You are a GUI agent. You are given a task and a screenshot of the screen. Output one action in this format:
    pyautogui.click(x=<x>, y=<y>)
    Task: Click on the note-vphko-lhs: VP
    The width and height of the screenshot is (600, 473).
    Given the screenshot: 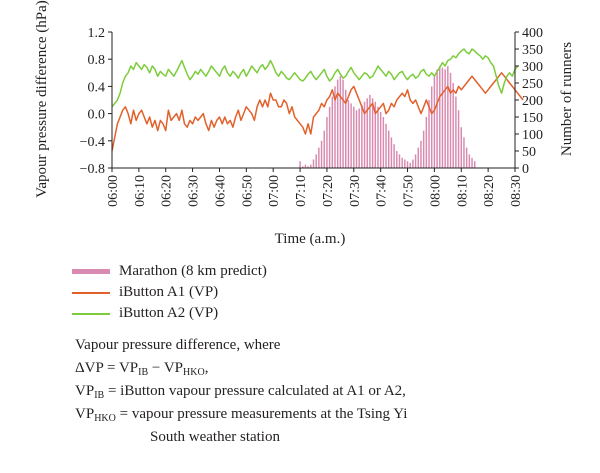 What is the action you would take?
    pyautogui.click(x=85, y=414)
    